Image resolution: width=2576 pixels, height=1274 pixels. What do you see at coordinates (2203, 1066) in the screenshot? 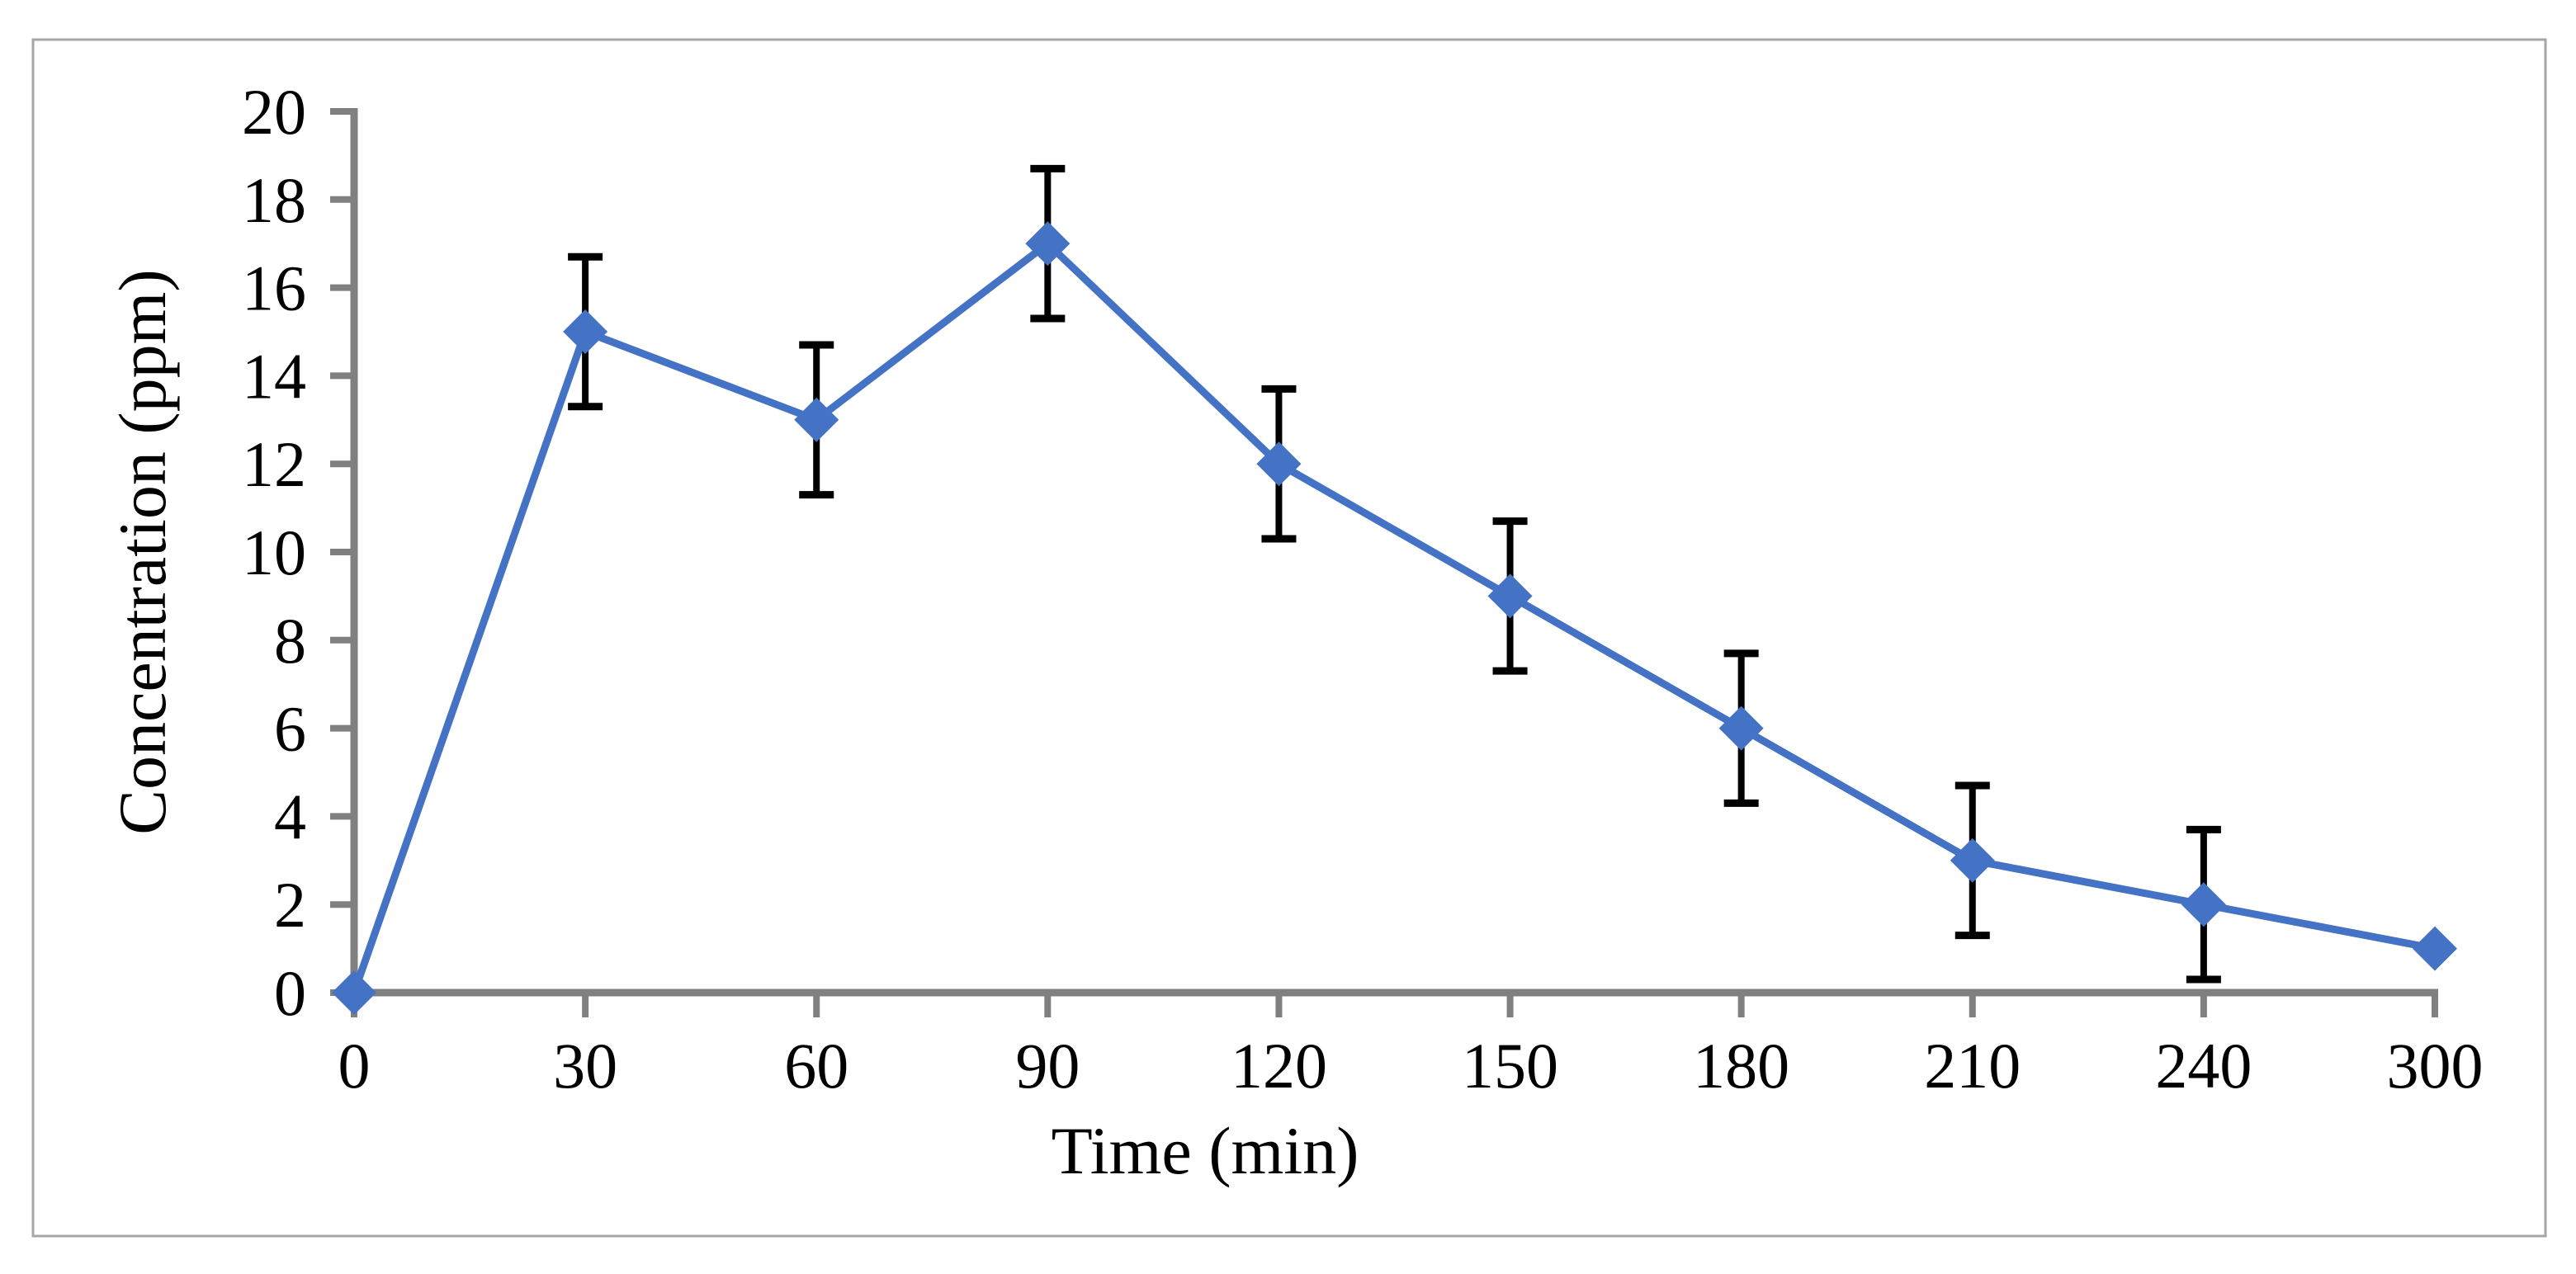
I see `x-tick-label: 240` at bounding box center [2203, 1066].